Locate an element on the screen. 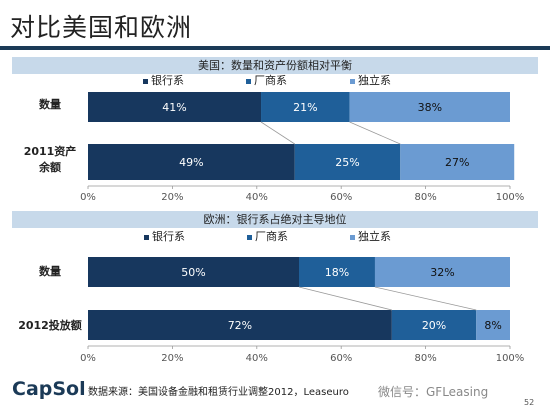  us-legend-item-independent: 独立系 is located at coordinates (370, 81).